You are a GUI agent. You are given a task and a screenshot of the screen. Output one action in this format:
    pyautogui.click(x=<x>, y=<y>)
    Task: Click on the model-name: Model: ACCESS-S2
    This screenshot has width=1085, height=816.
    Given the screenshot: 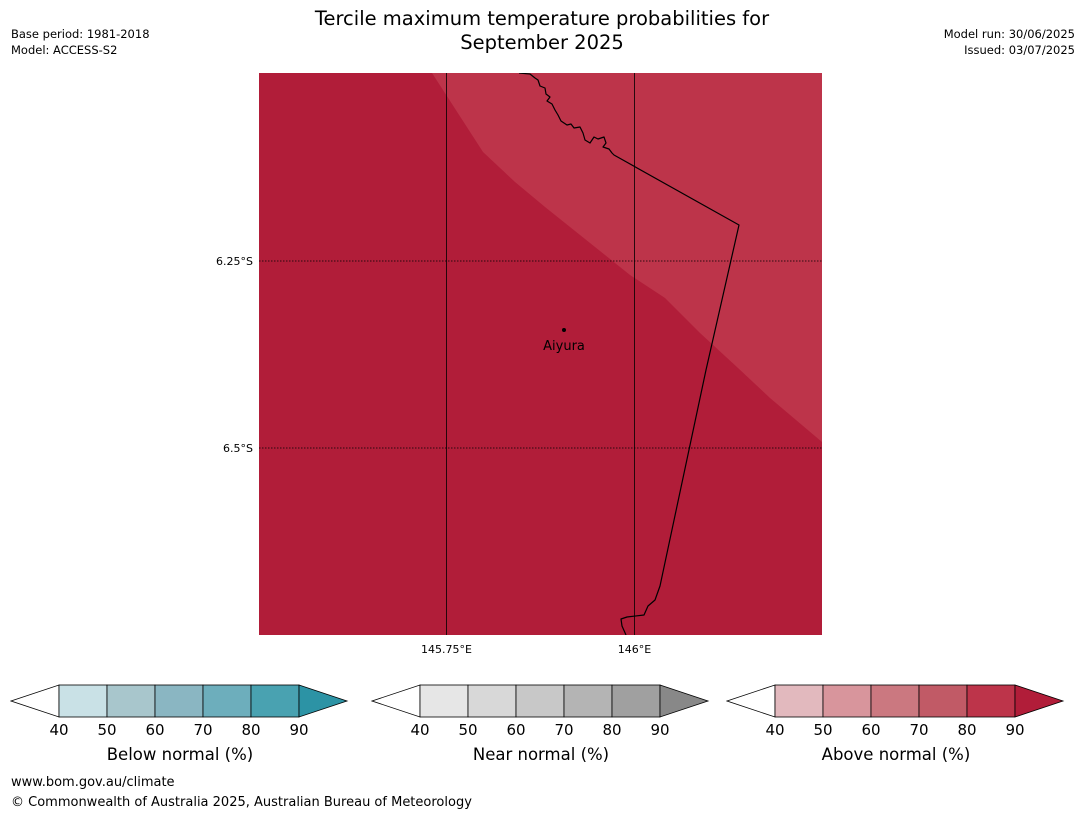 What is the action you would take?
    pyautogui.click(x=64, y=50)
    